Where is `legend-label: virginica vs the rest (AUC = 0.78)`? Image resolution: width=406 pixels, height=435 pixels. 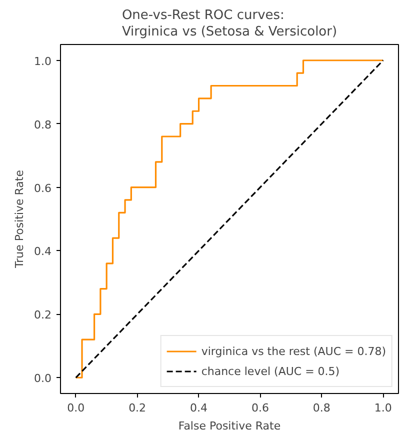
legend-label: virginica vs the rest (AUC = 0.78) is located at coordinates (293, 351).